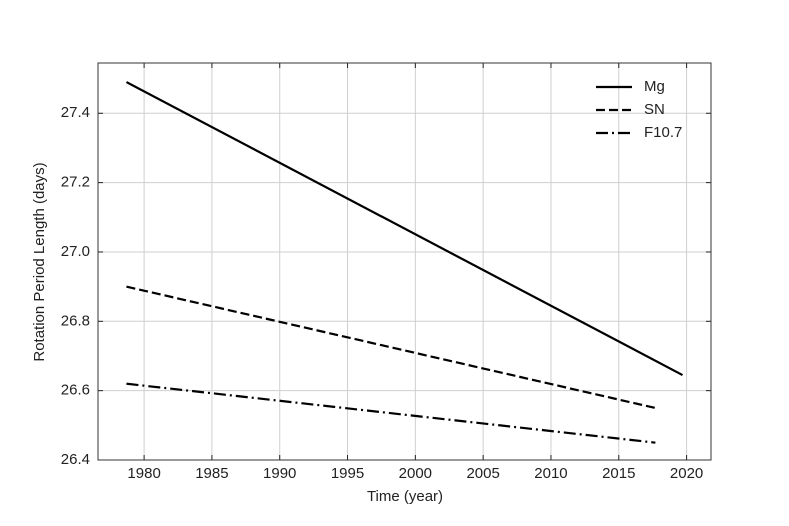 Image resolution: width=789 pixels, height=526 pixels. Describe the element at coordinates (75, 112) in the screenshot. I see `y-tick-label: 27.4` at that location.